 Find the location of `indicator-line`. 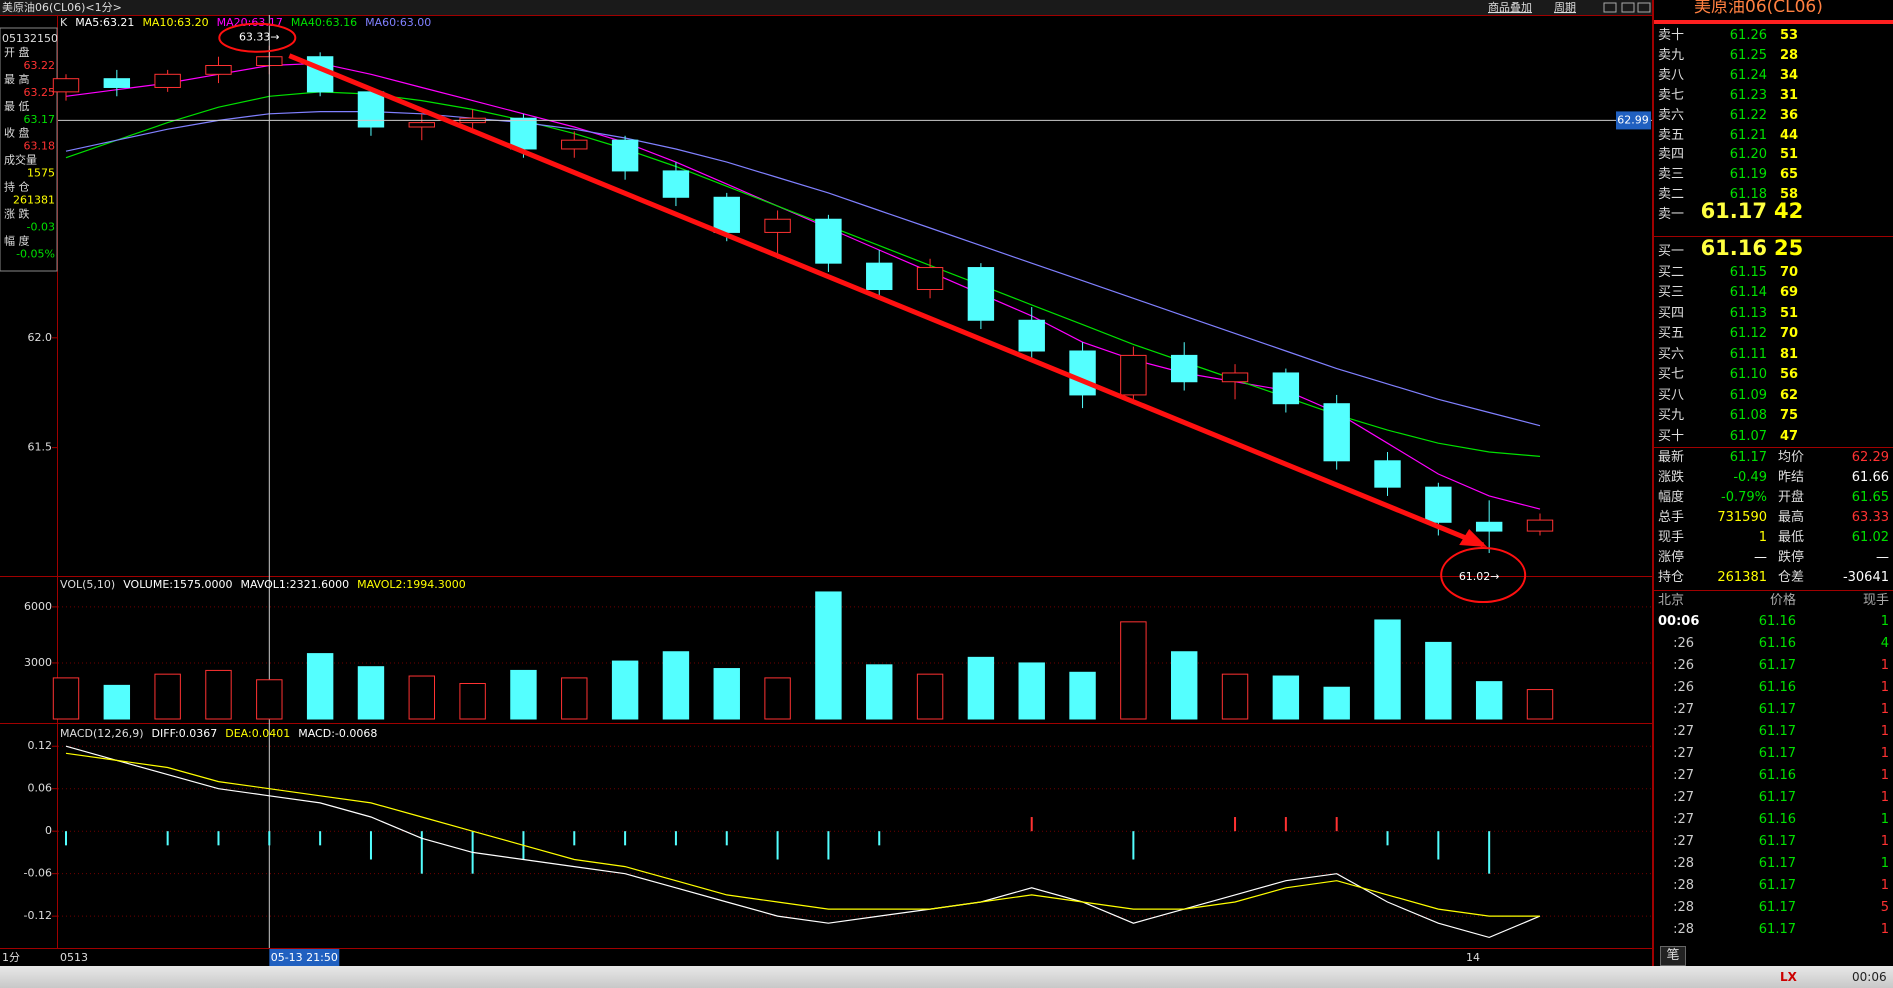

indicator-line is located at coordinates (802, 834).